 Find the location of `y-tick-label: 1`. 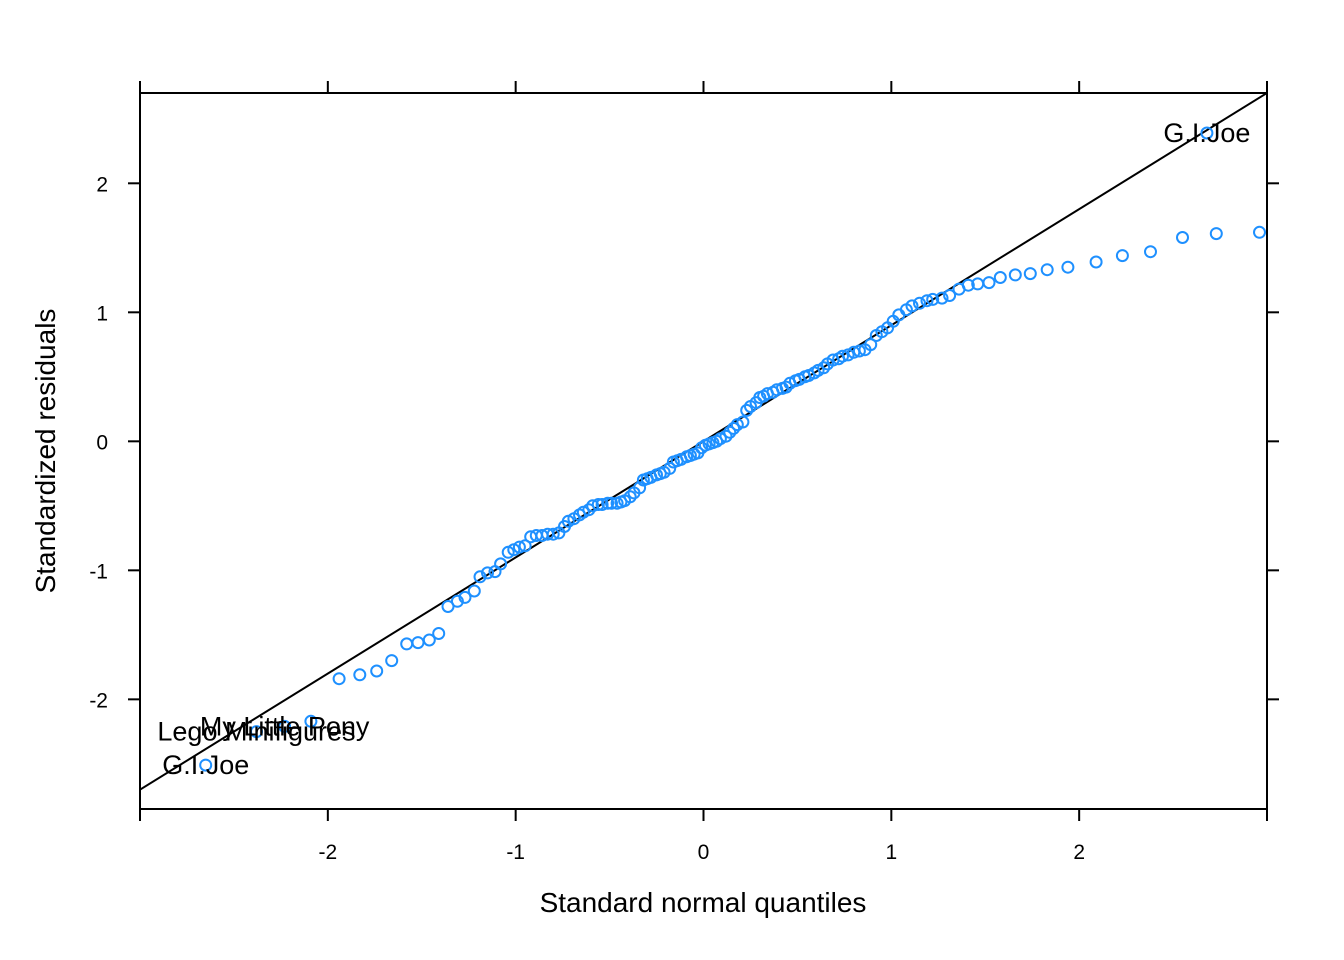

y-tick-label: 1 is located at coordinates (102, 313).